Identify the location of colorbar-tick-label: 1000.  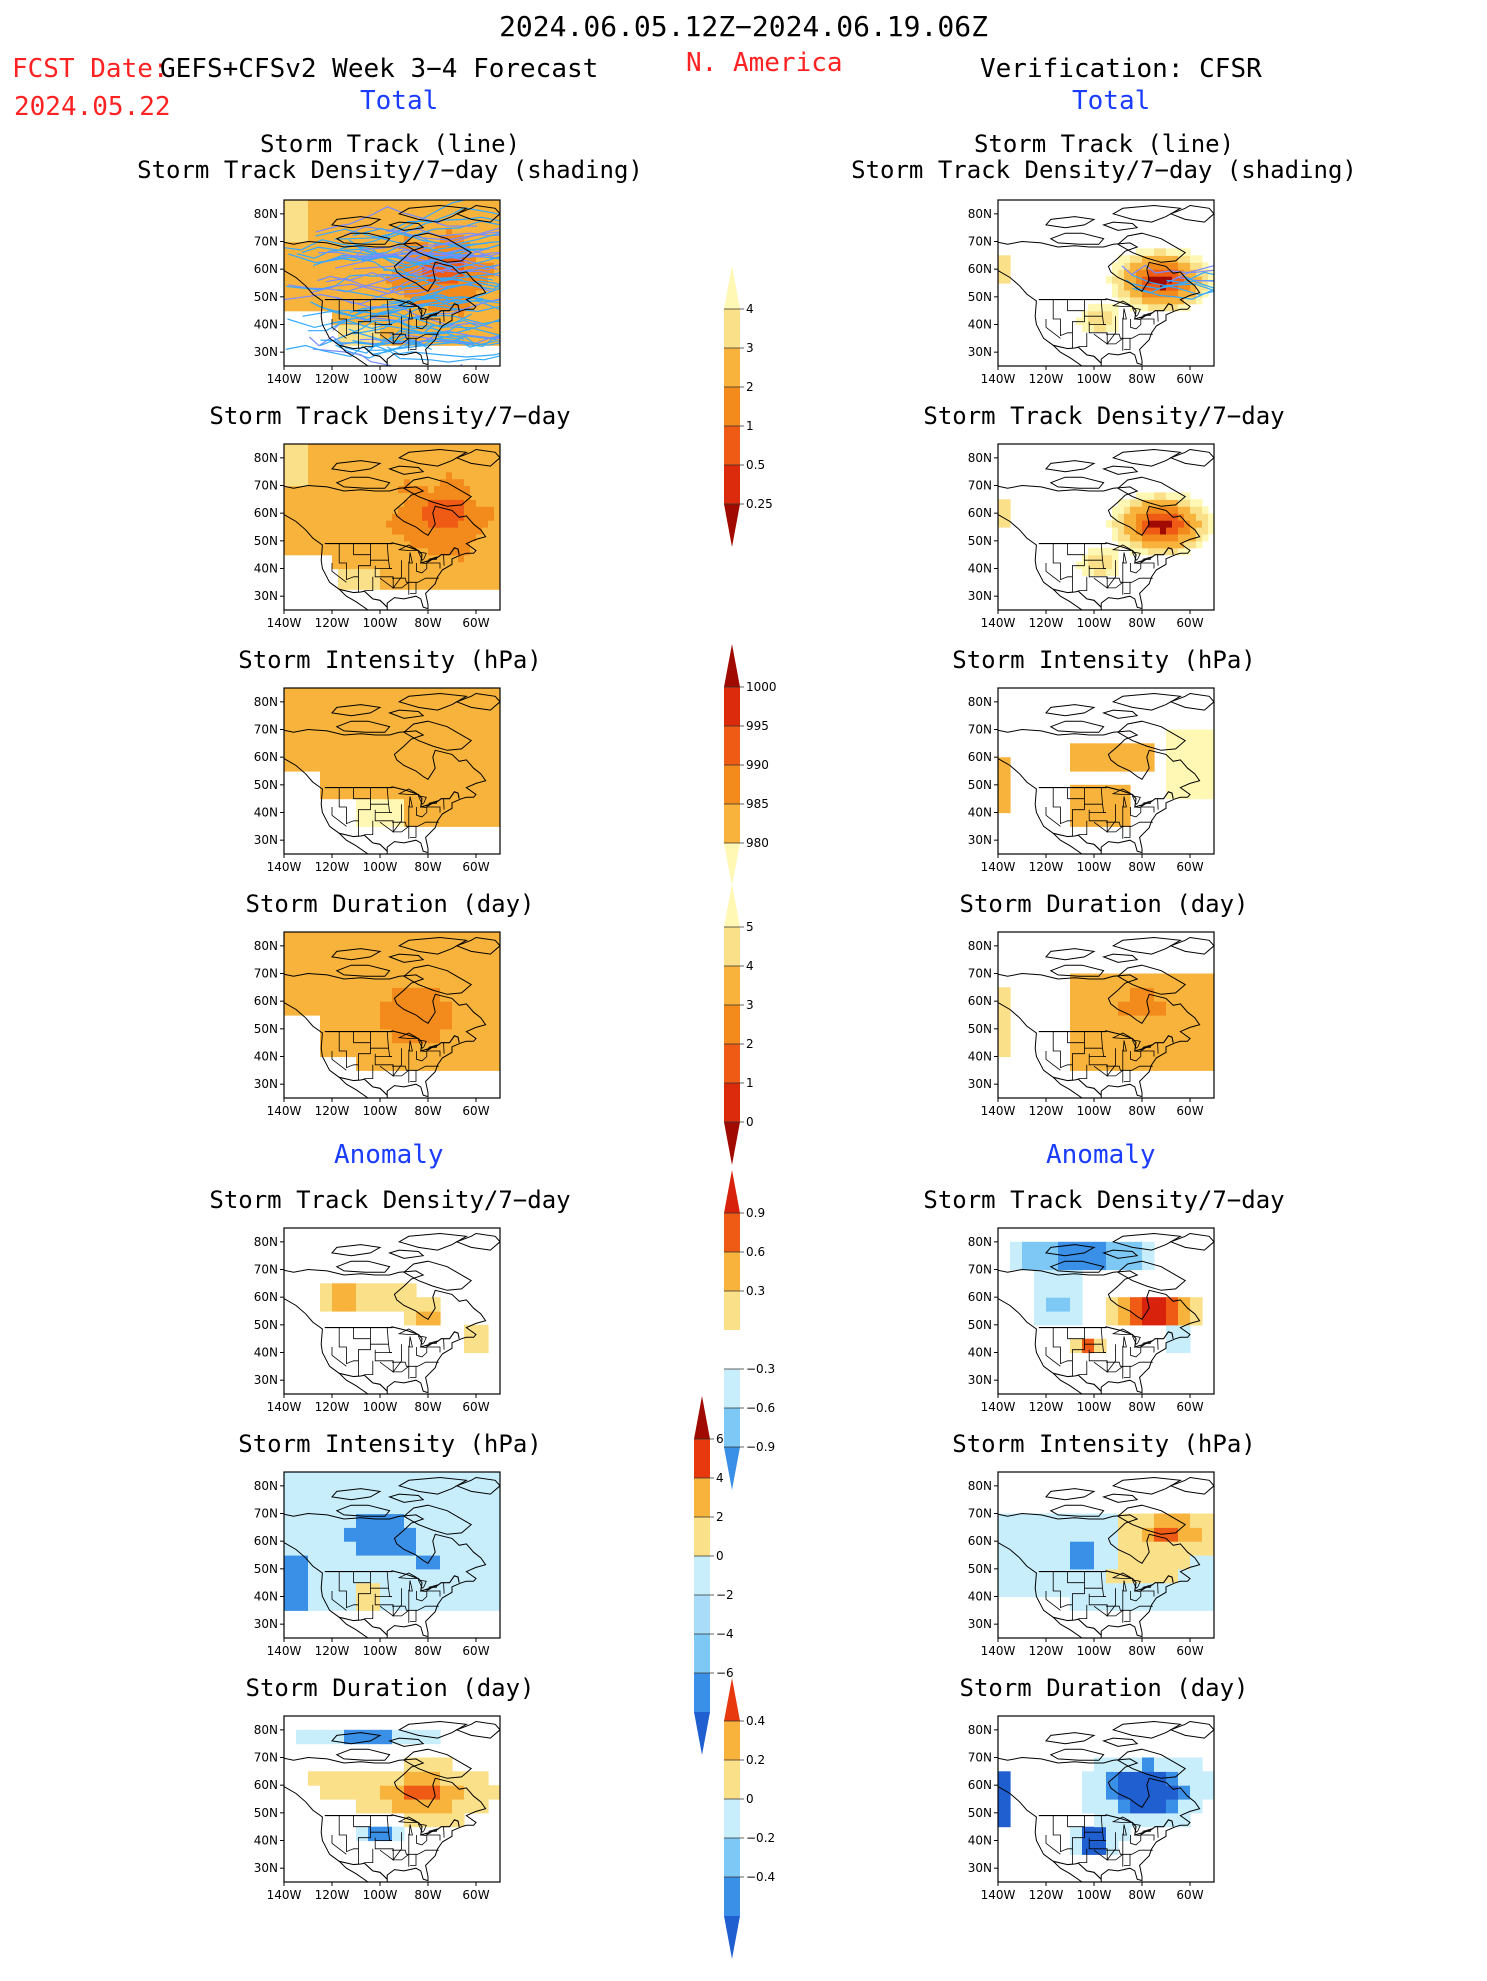
(761, 687).